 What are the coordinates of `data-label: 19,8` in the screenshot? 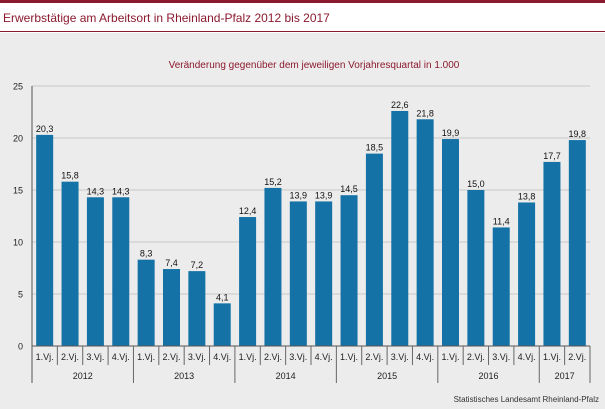 It's located at (578, 134).